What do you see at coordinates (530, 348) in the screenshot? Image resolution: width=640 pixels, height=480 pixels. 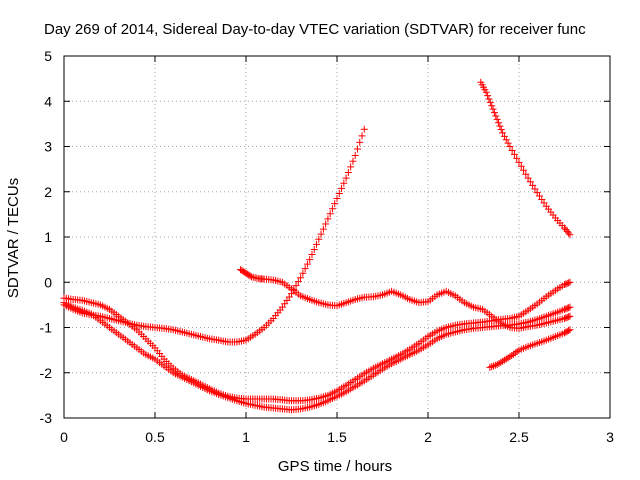 I see `series-track-f` at bounding box center [530, 348].